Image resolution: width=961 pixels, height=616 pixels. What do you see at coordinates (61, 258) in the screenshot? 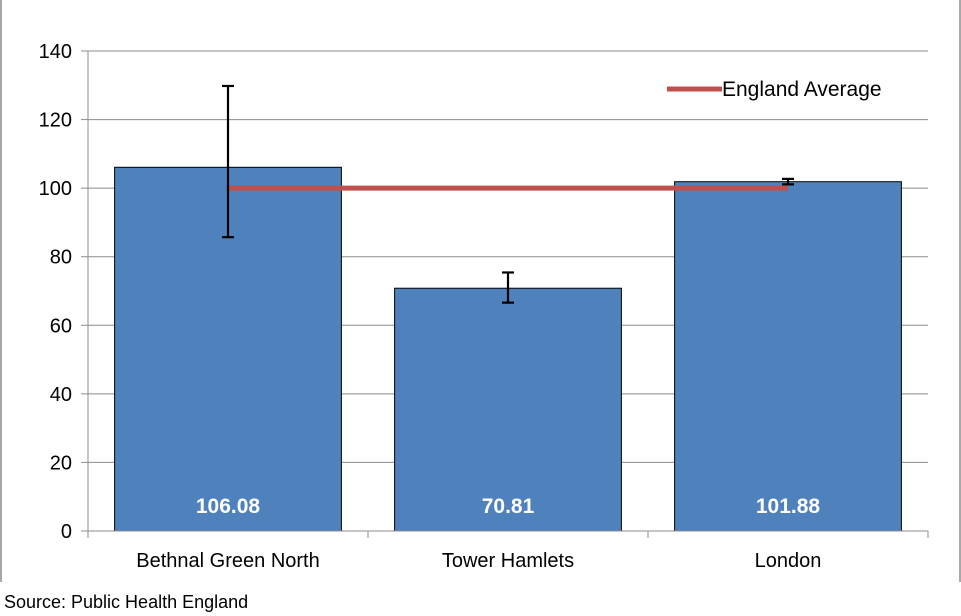
I see `y-tick-label-80: 80` at bounding box center [61, 258].